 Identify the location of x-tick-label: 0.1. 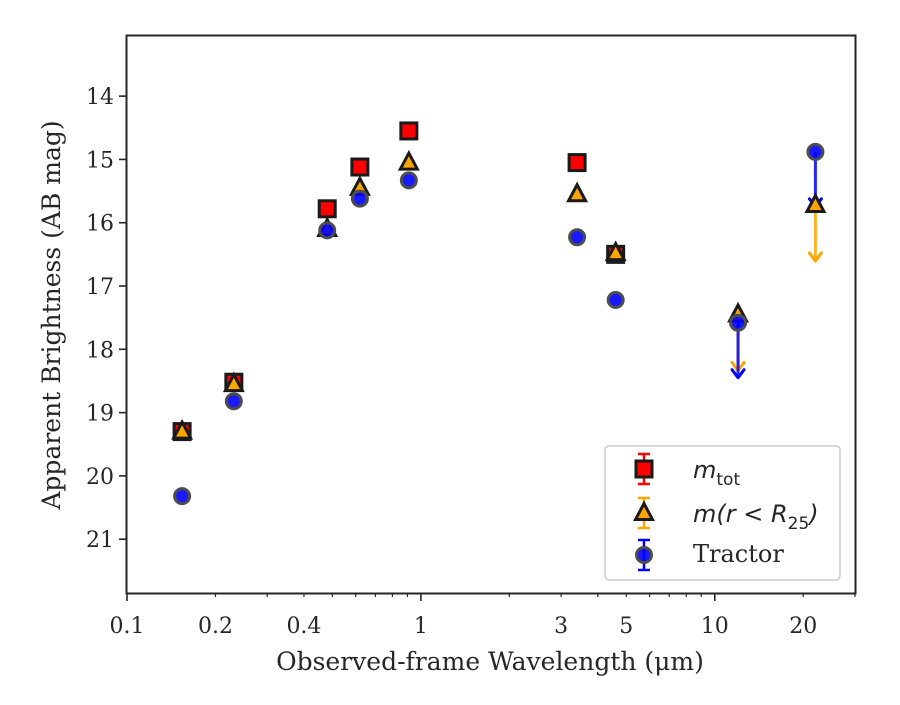
(127, 626).